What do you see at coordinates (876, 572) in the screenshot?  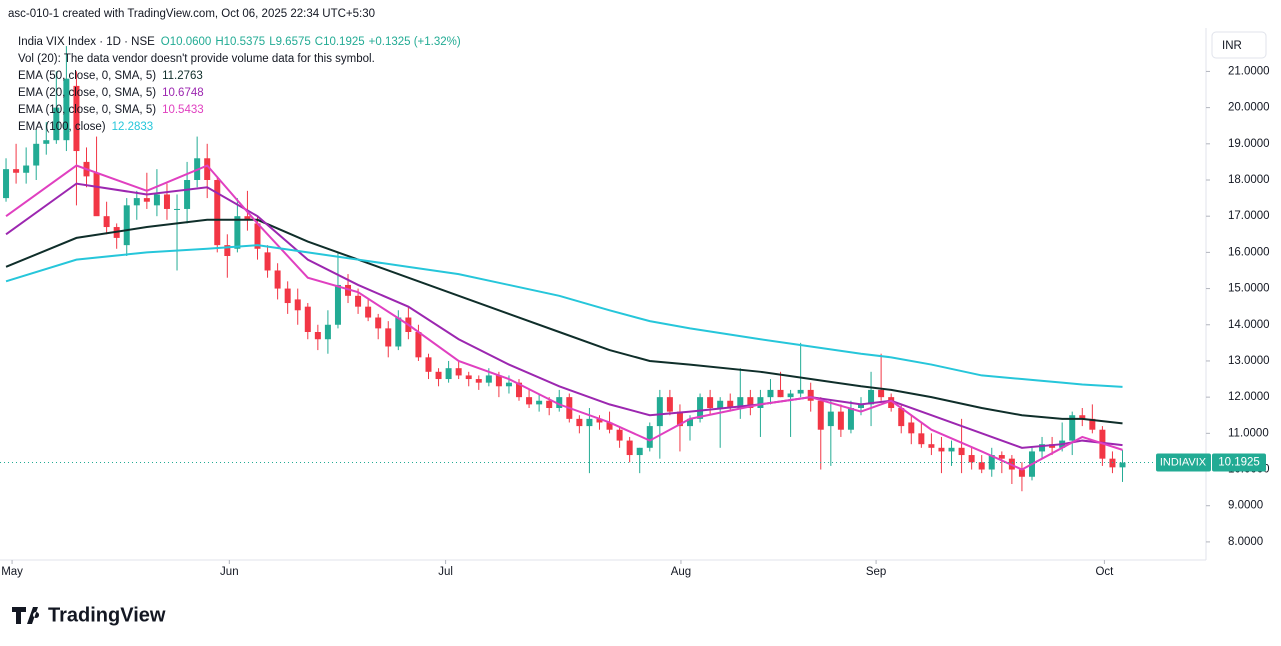 I see `x-tick-label: Sep` at bounding box center [876, 572].